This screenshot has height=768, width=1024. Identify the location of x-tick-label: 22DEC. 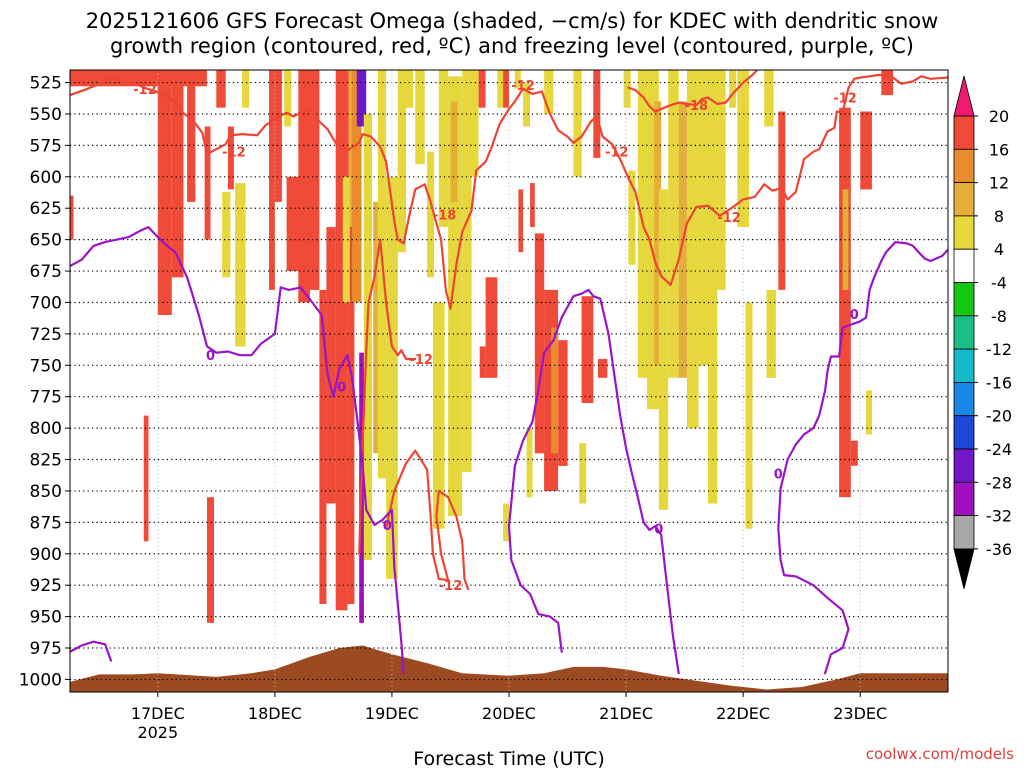
(743, 713).